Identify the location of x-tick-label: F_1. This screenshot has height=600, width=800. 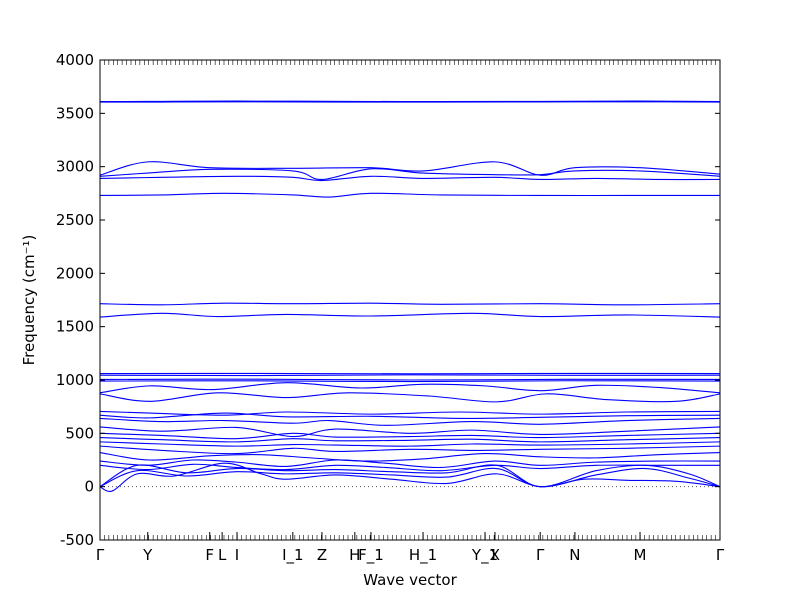
(371, 555).